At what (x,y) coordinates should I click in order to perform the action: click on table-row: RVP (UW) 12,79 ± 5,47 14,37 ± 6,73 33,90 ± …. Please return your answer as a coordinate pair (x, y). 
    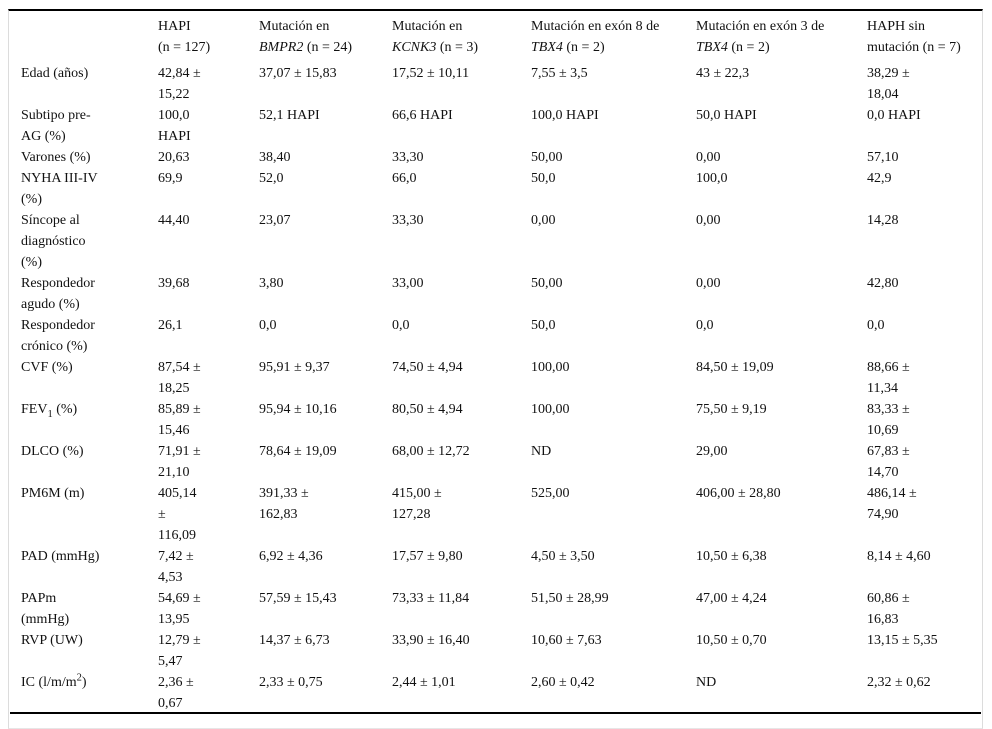
    Looking at the image, I should click on (501, 651).